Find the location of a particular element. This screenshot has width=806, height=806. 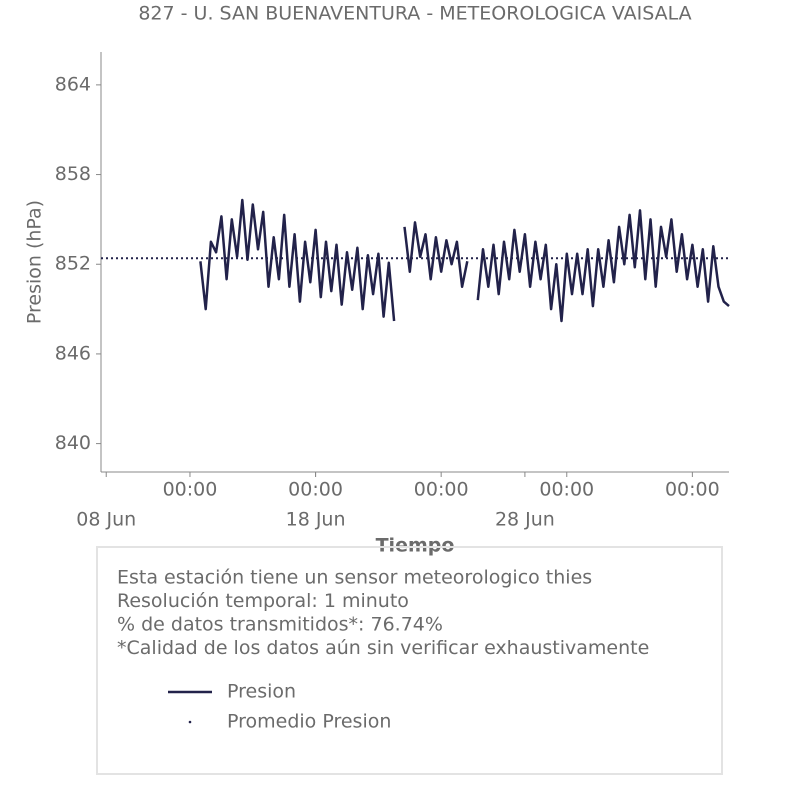

legend-label: Promedio Presion is located at coordinates (309, 722).